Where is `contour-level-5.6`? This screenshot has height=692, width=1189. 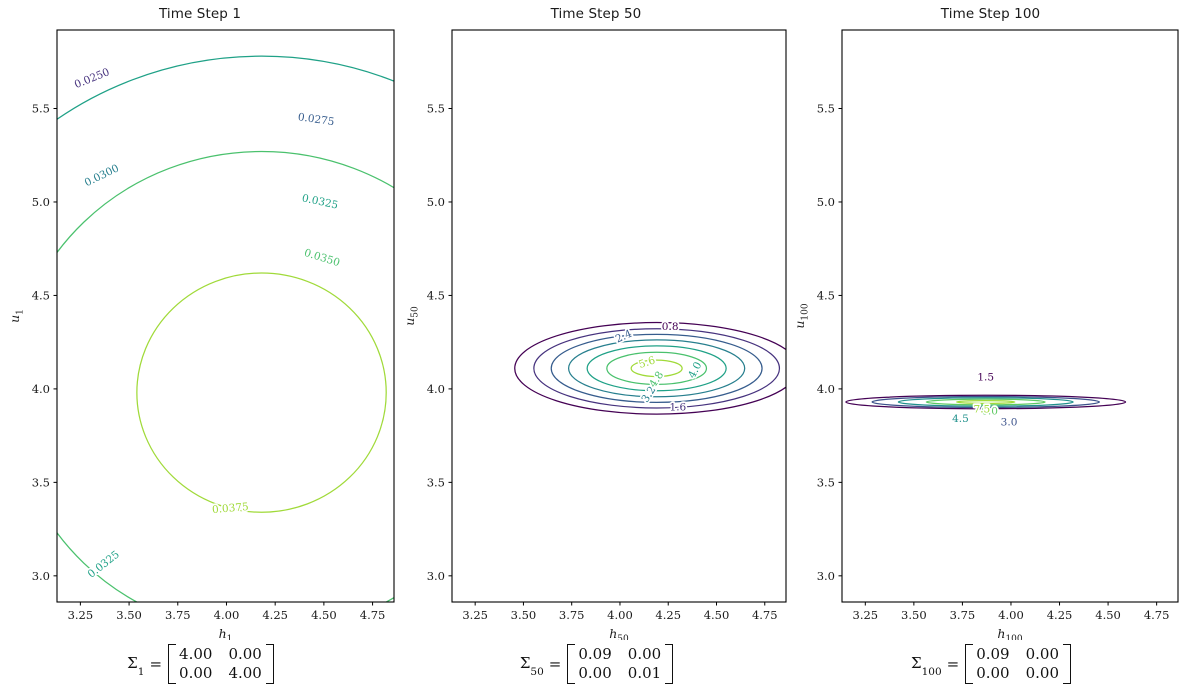 contour-level-5.6 is located at coordinates (656, 368).